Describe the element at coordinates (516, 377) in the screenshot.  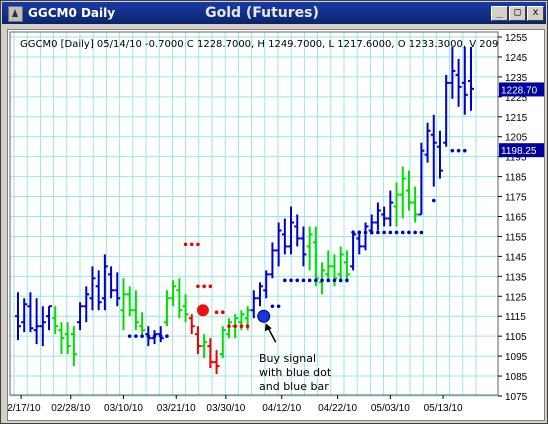
I see `y-tick-label: 1085` at that location.